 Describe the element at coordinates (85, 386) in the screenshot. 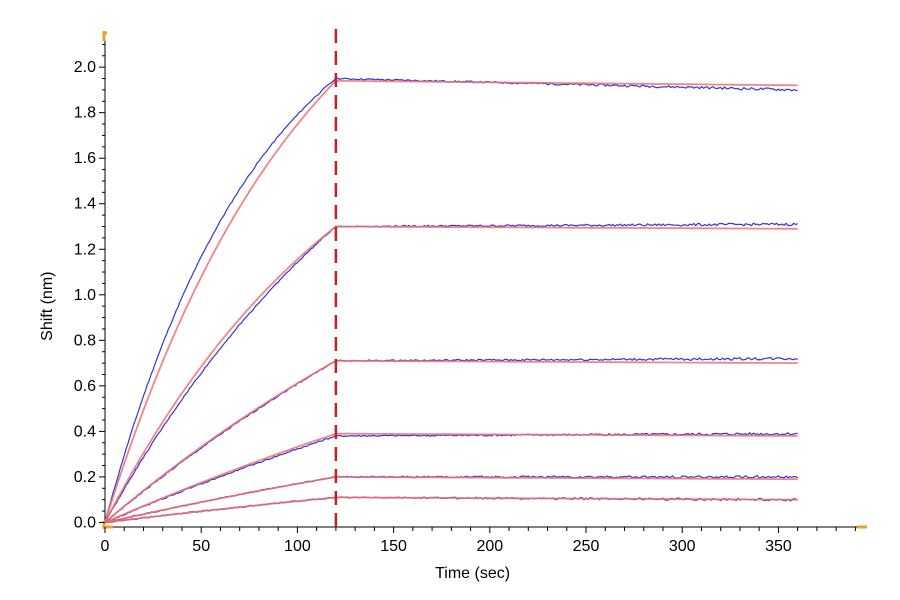

I see `y-tick-label: 0.6` at that location.